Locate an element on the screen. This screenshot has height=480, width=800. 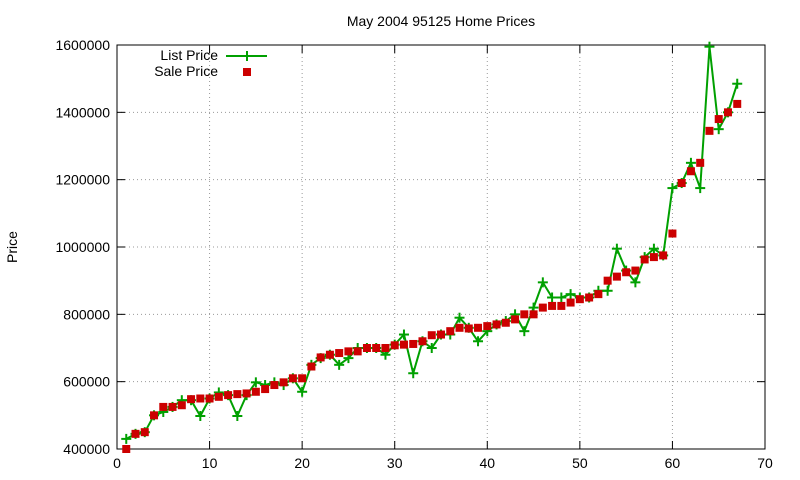
x-tick-labels: 0 10 20 30 40 50 60 70 is located at coordinates (443, 463).